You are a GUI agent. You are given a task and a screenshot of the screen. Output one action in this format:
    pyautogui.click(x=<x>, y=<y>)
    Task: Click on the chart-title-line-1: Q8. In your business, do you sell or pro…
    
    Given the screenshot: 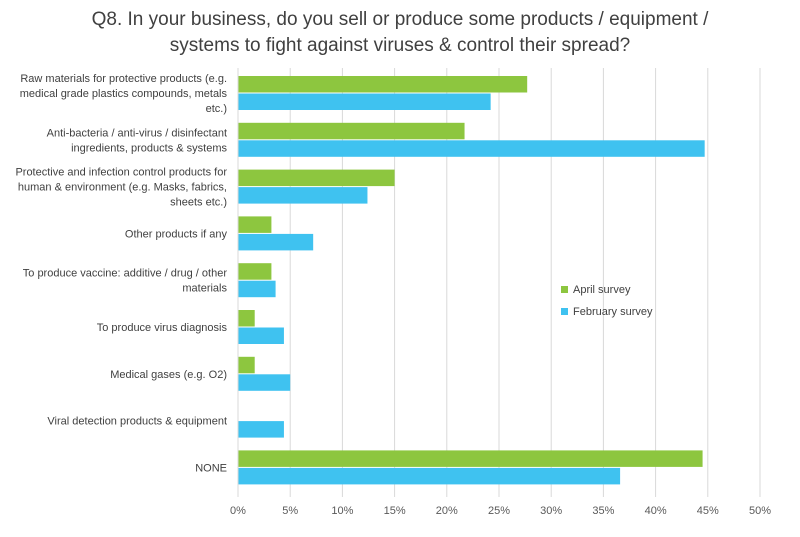 What is the action you would take?
    pyautogui.click(x=400, y=19)
    